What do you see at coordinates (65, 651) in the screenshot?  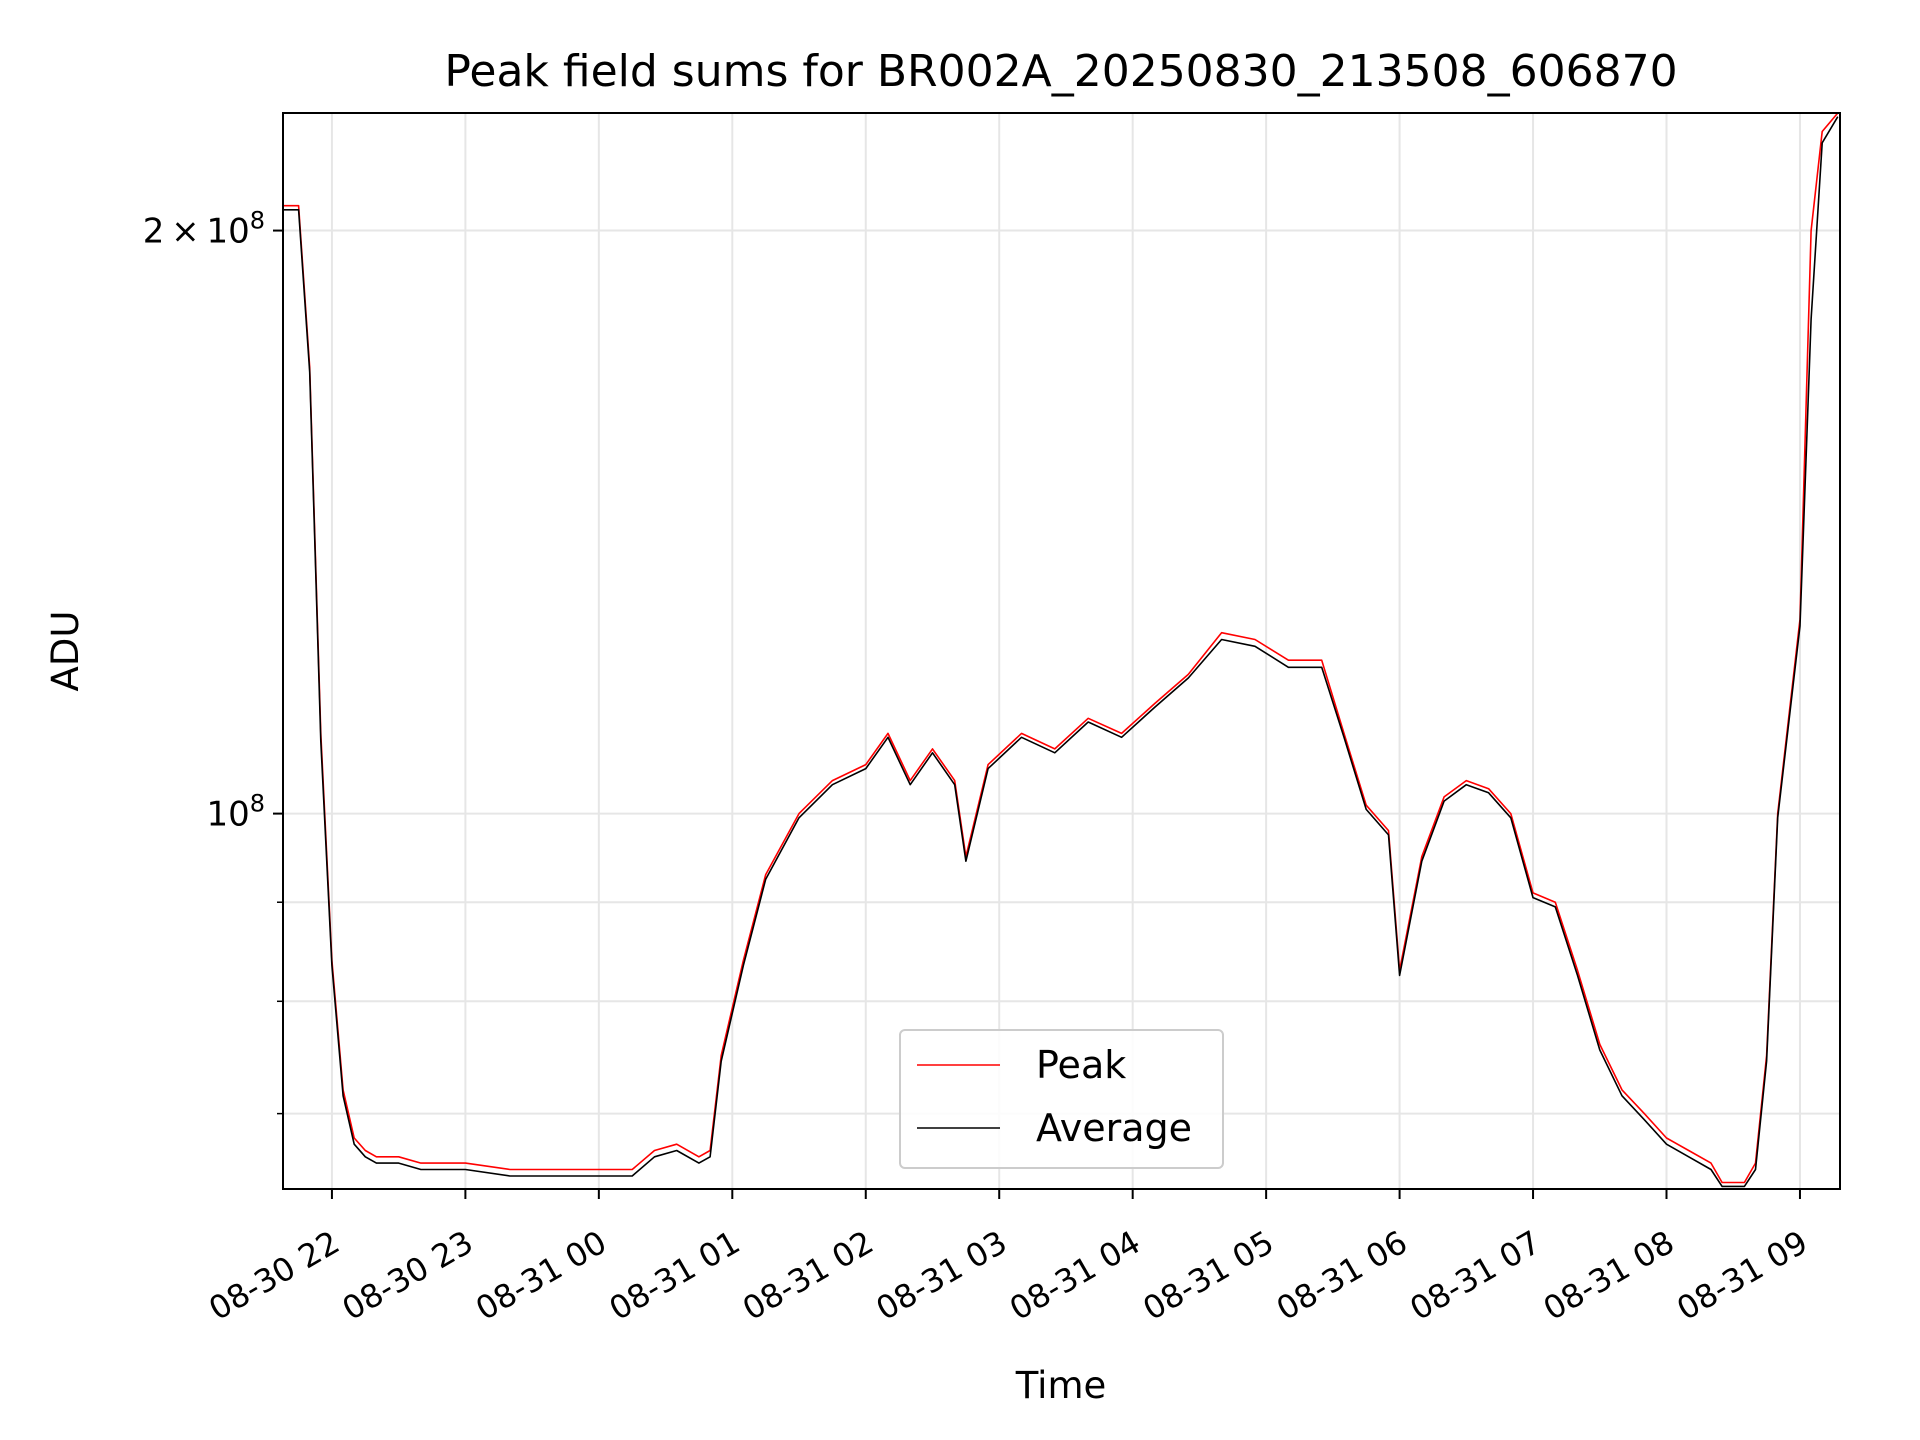 I see `y-axis-label: ADU` at bounding box center [65, 651].